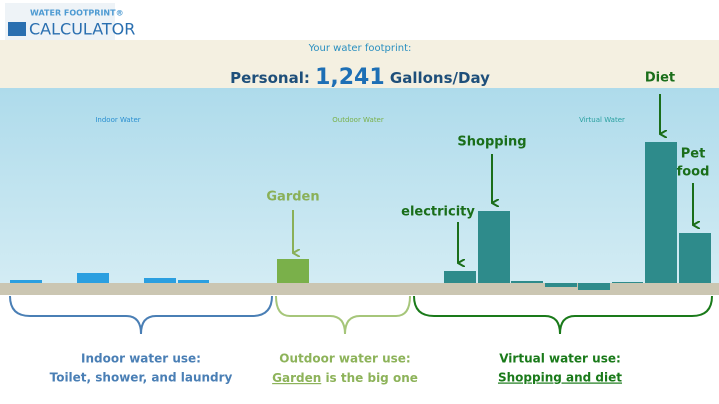 The height and width of the screenshot is (404, 719). Describe the element at coordinates (369, 378) in the screenshot. I see `summary-rest: is the big one` at that location.